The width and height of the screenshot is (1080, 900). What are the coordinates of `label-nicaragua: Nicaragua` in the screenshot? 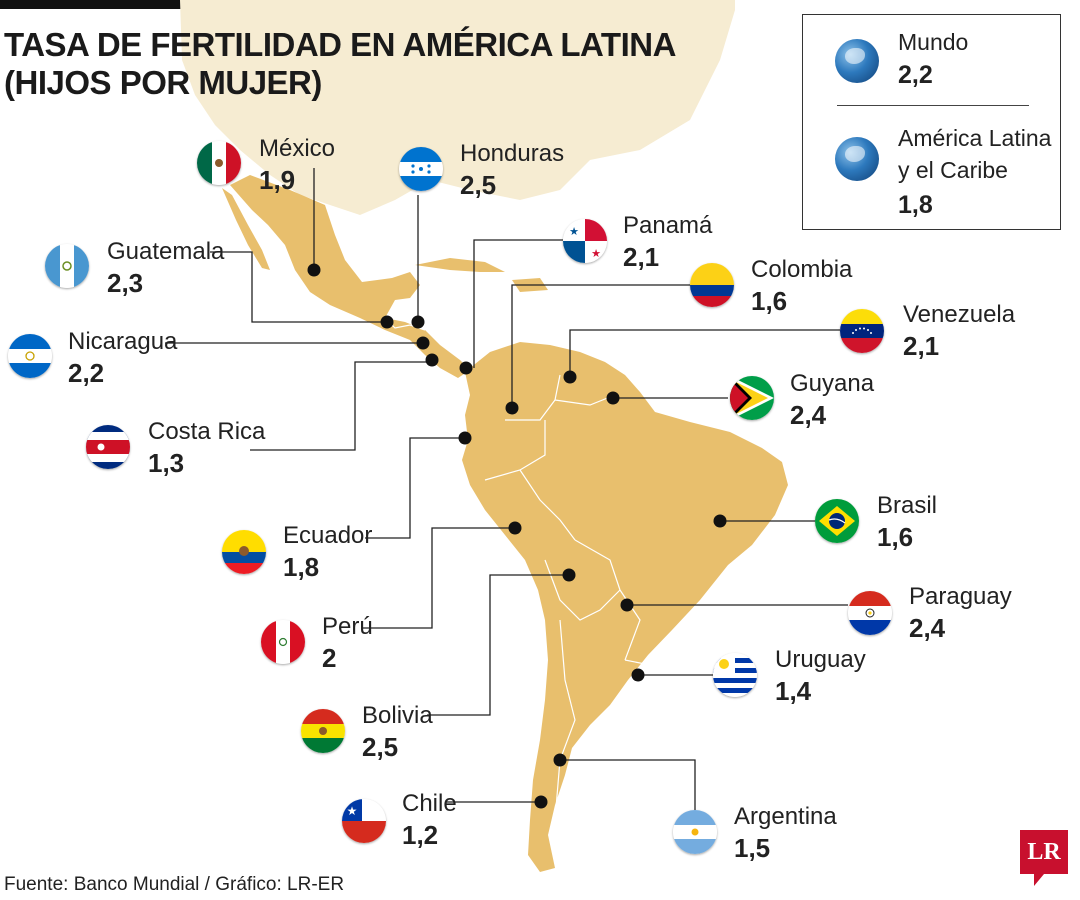 It's located at (123, 341).